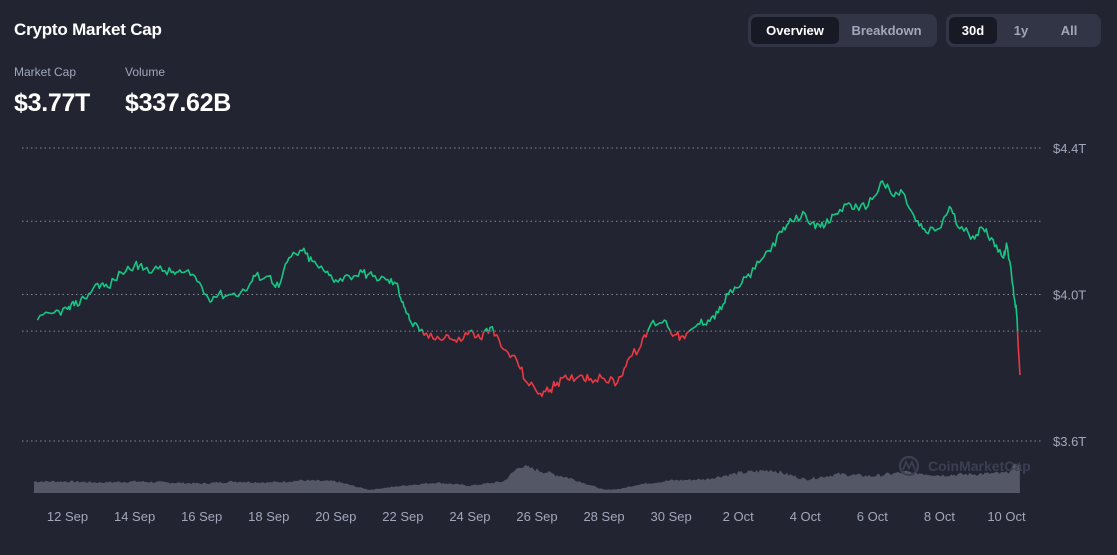 This screenshot has height=555, width=1117. I want to click on tab-breakdown: Breakdown, so click(886, 30).